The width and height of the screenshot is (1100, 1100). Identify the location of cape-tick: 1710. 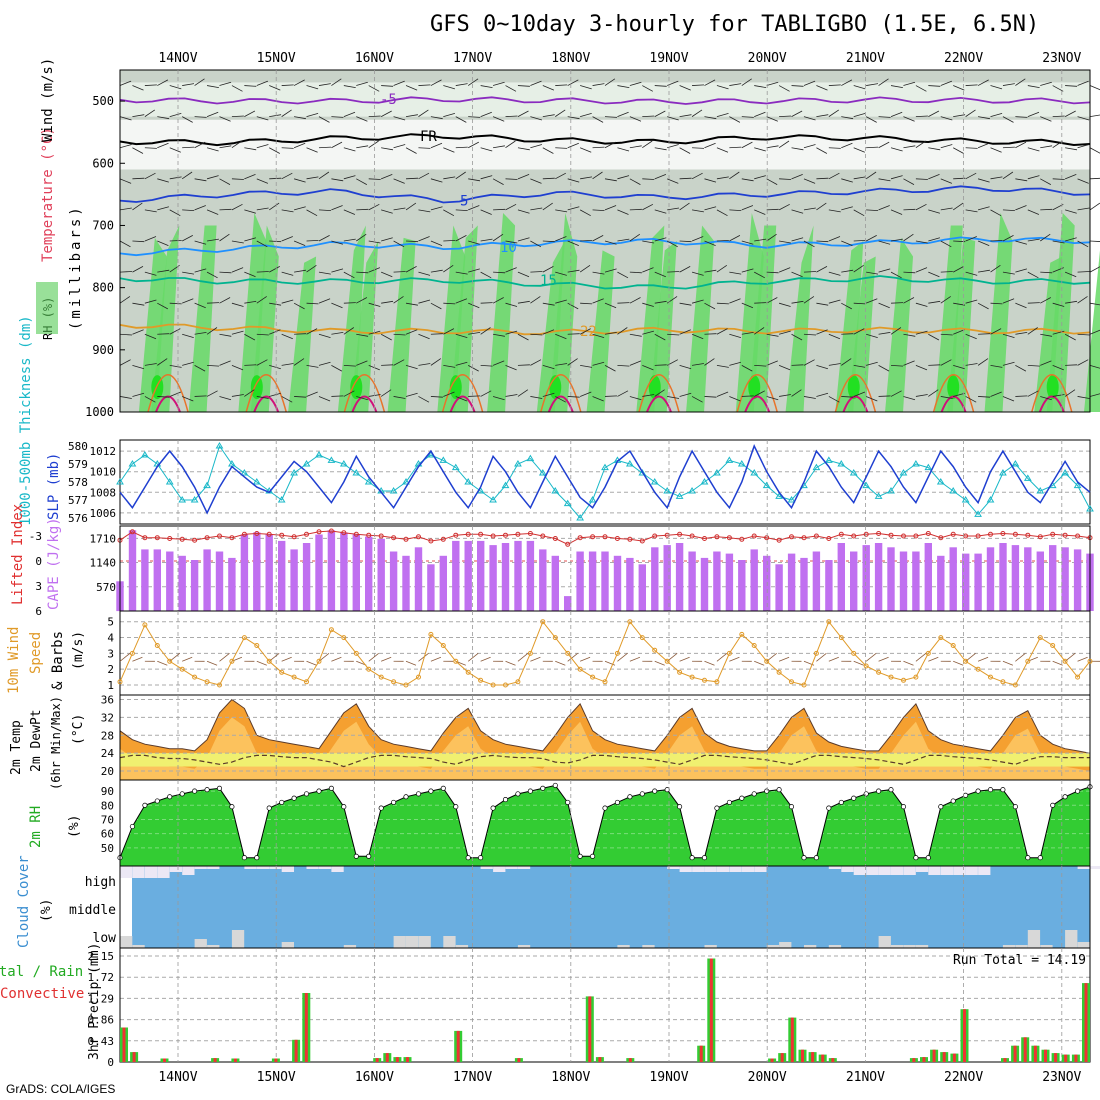
(103, 538).